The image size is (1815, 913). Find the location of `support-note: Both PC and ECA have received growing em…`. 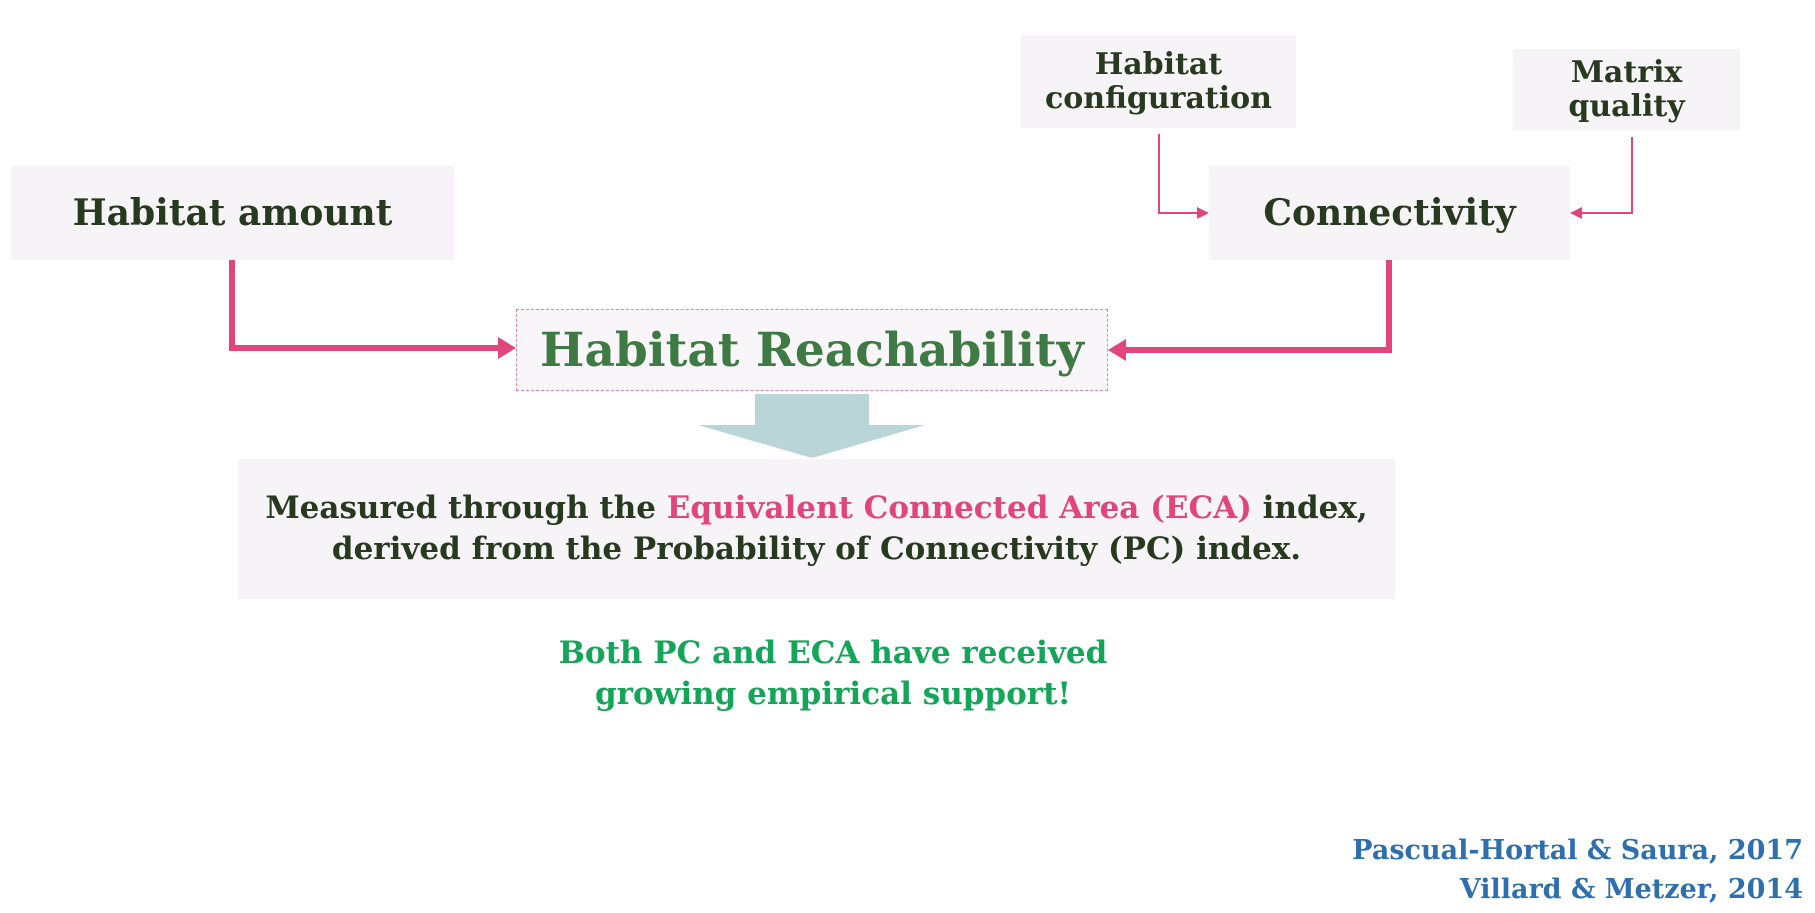

support-note: Both PC and ECA have received growing em… is located at coordinates (833, 674).